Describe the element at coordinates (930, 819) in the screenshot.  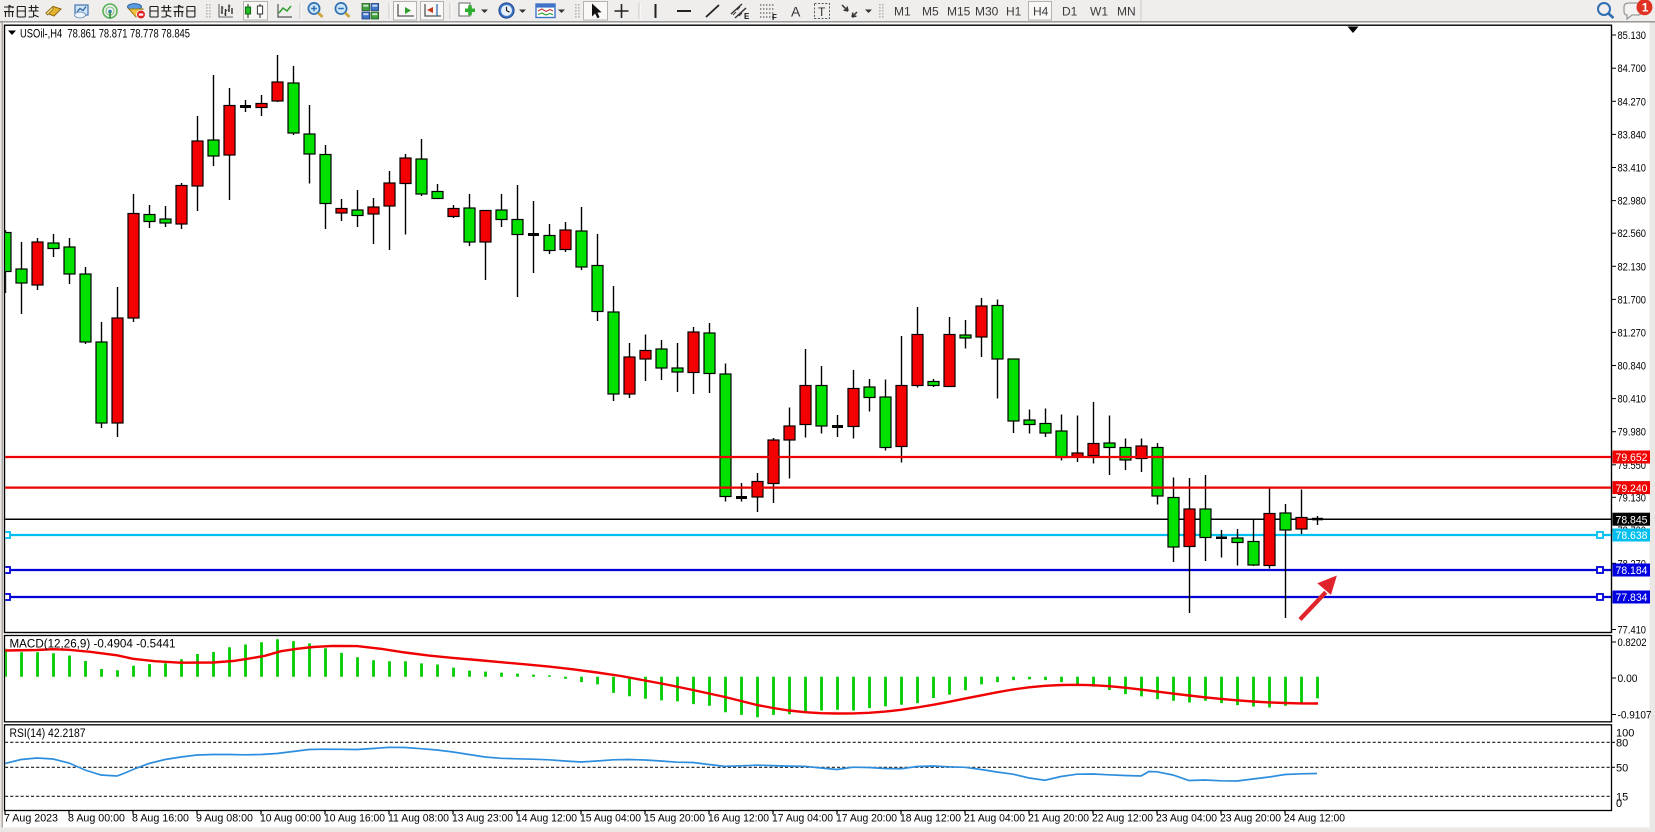
I see `svg-text: 18 Aug 12:00` at that location.